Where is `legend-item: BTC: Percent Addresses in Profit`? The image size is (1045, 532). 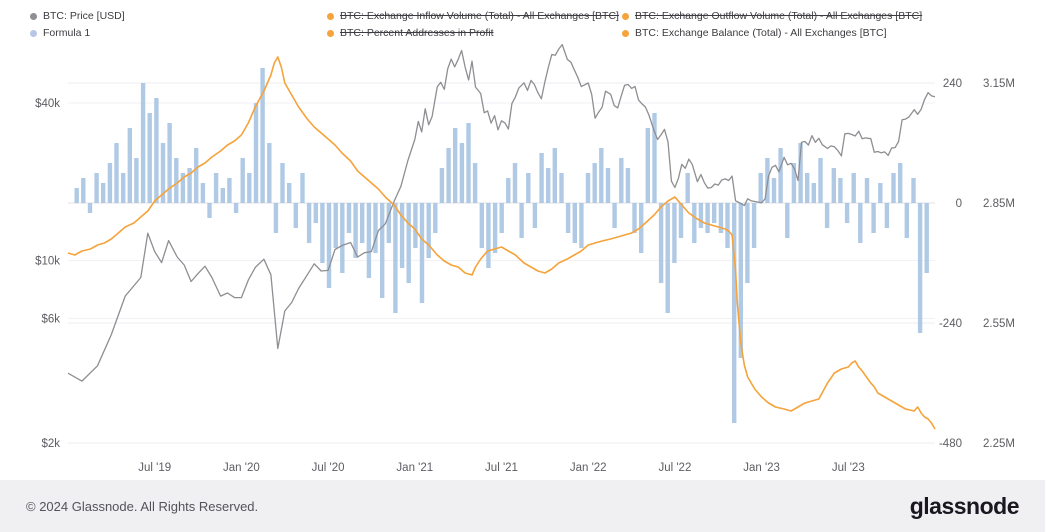
legend-item: BTC: Percent Addresses in Profit is located at coordinates (474, 33).